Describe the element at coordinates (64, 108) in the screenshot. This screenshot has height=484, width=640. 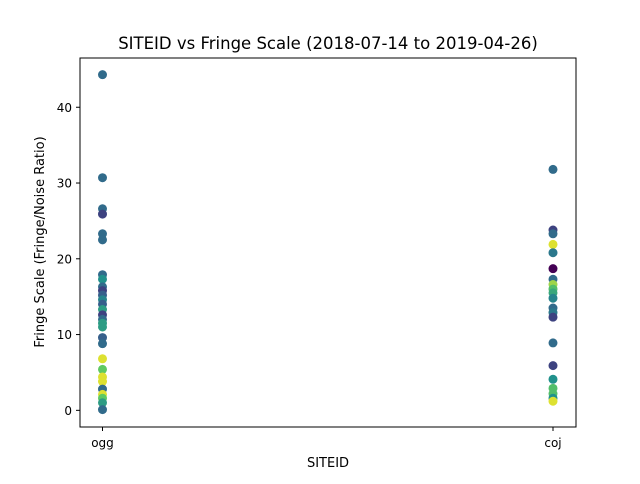
I see `y-tick-label: 40` at that location.